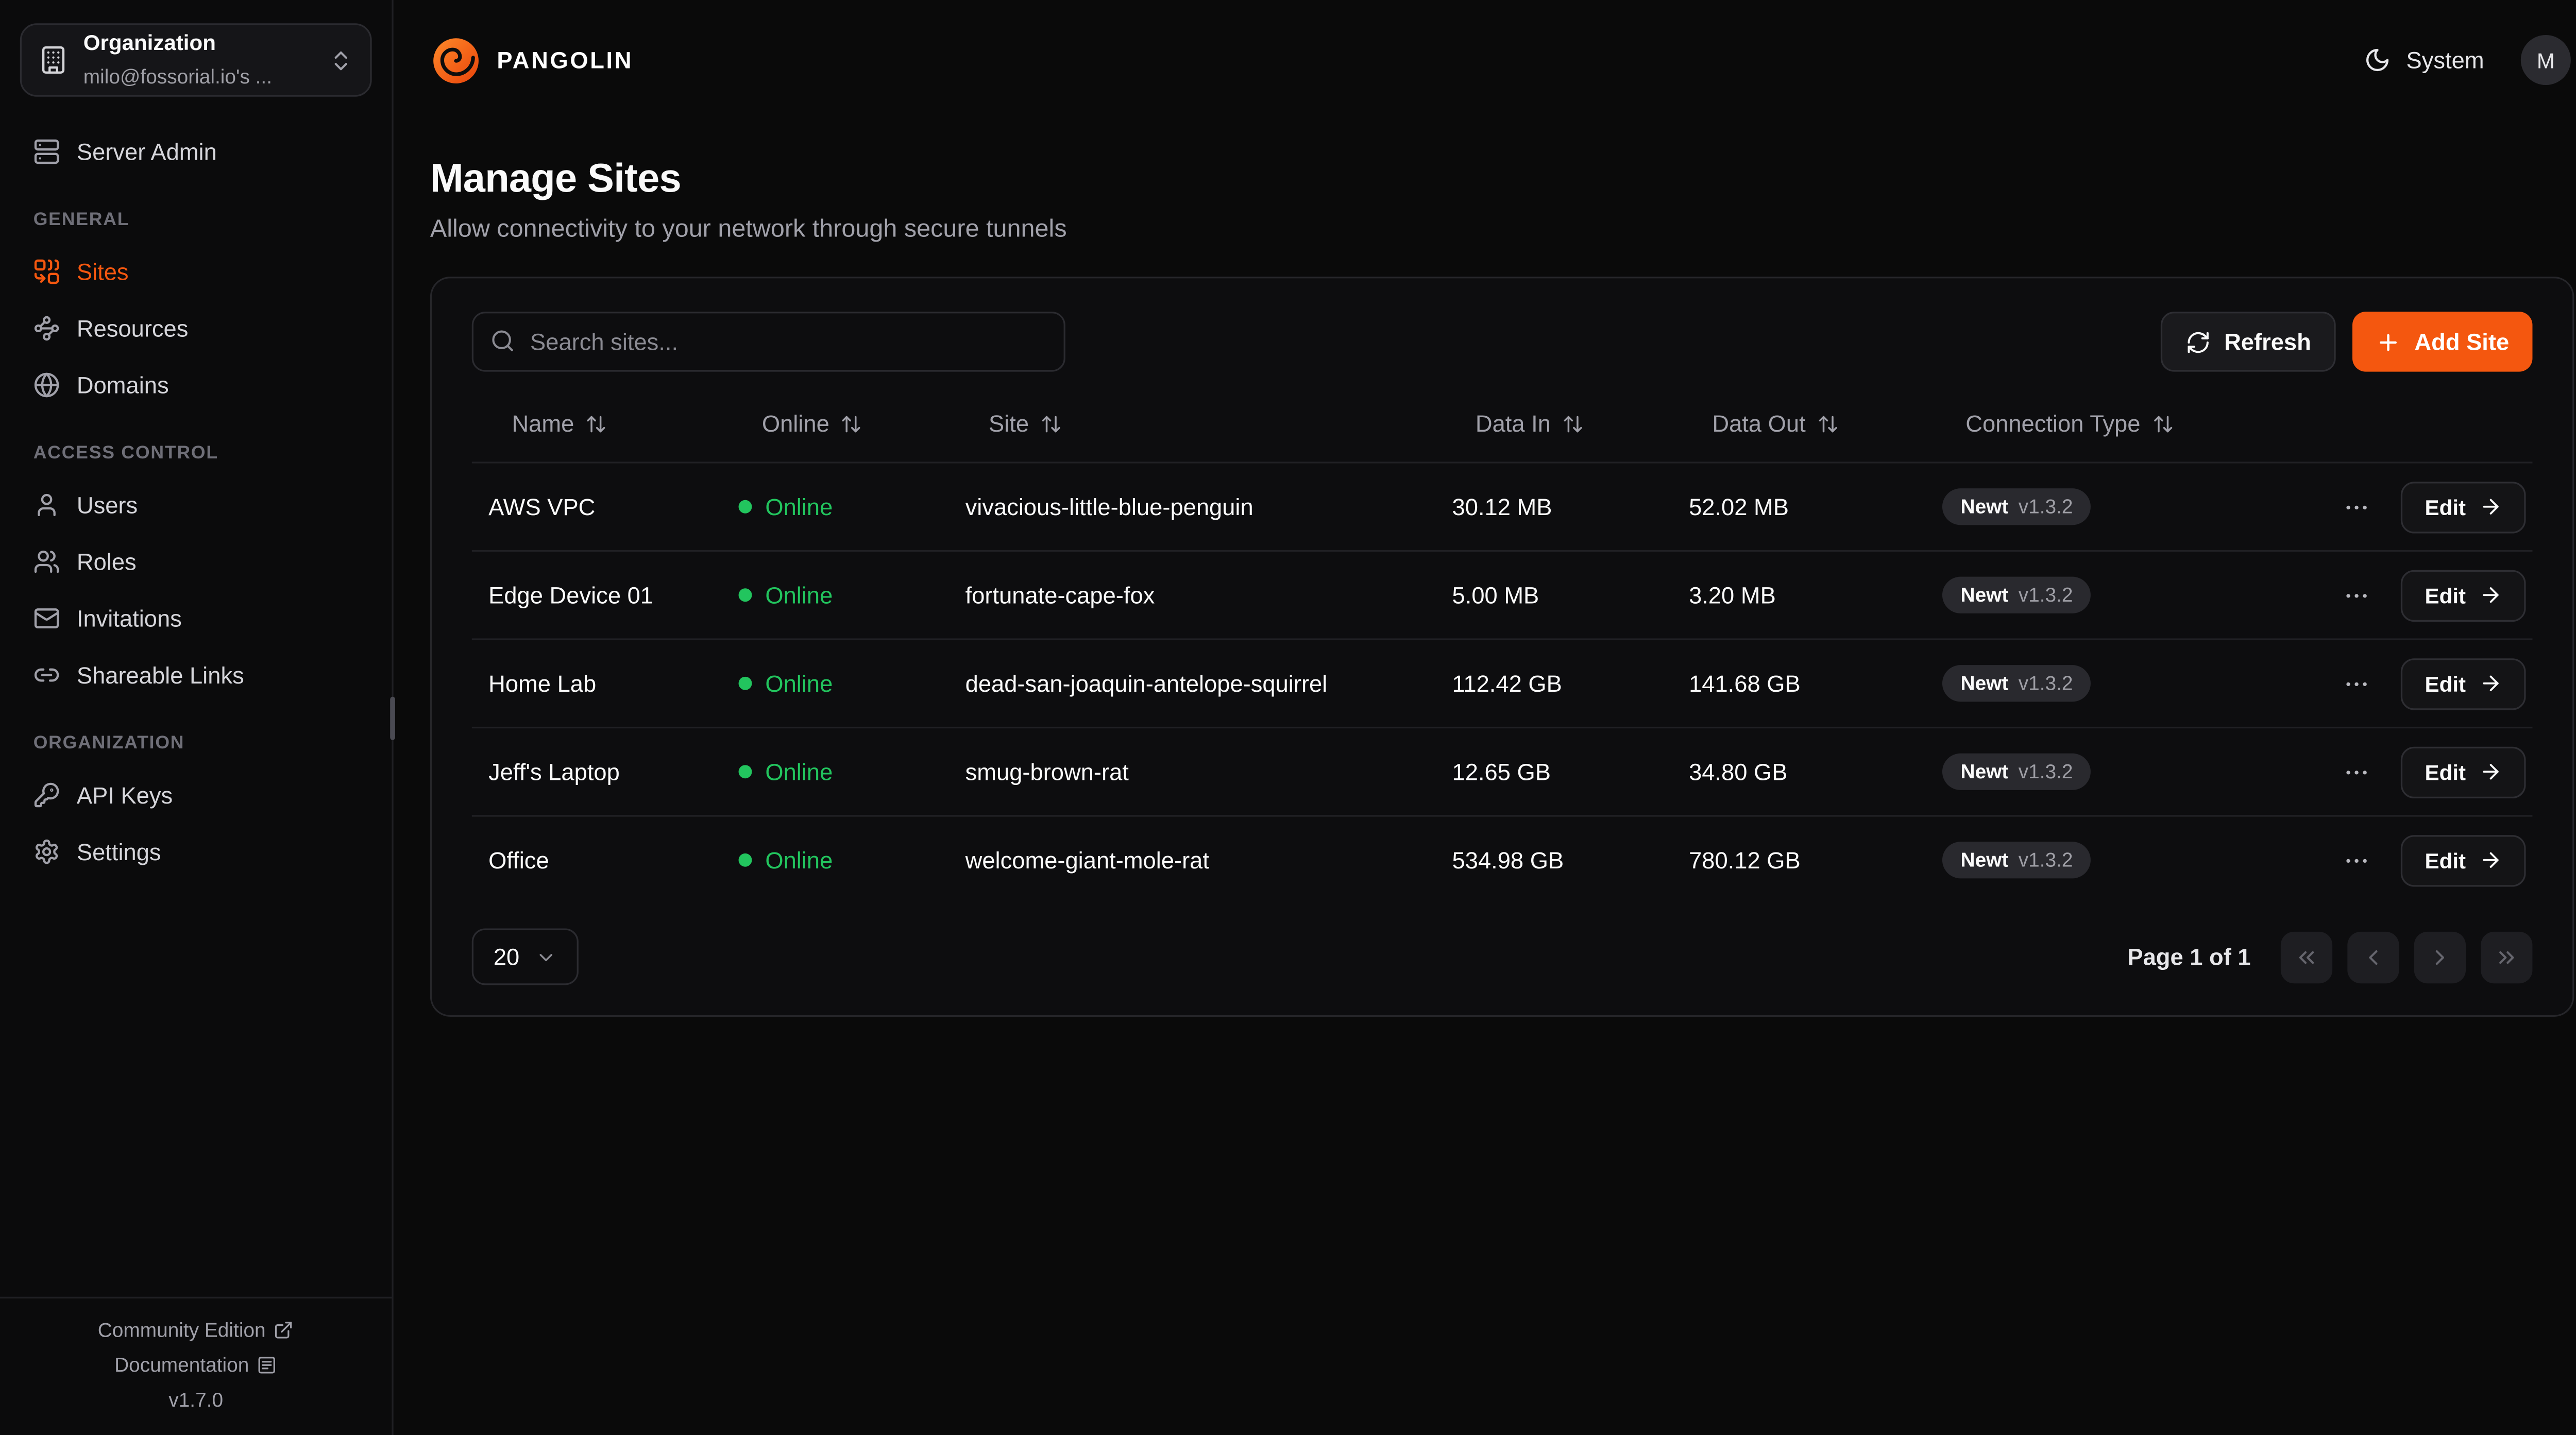 This screenshot has height=1435, width=2576. What do you see at coordinates (46, 618) in the screenshot?
I see `mail-icon` at bounding box center [46, 618].